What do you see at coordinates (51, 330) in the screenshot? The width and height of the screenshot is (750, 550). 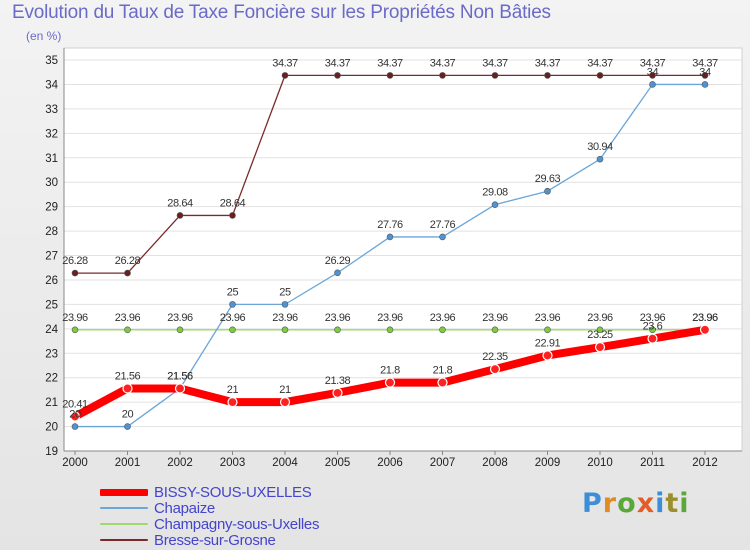 I see `y-tick-label: 24` at bounding box center [51, 330].